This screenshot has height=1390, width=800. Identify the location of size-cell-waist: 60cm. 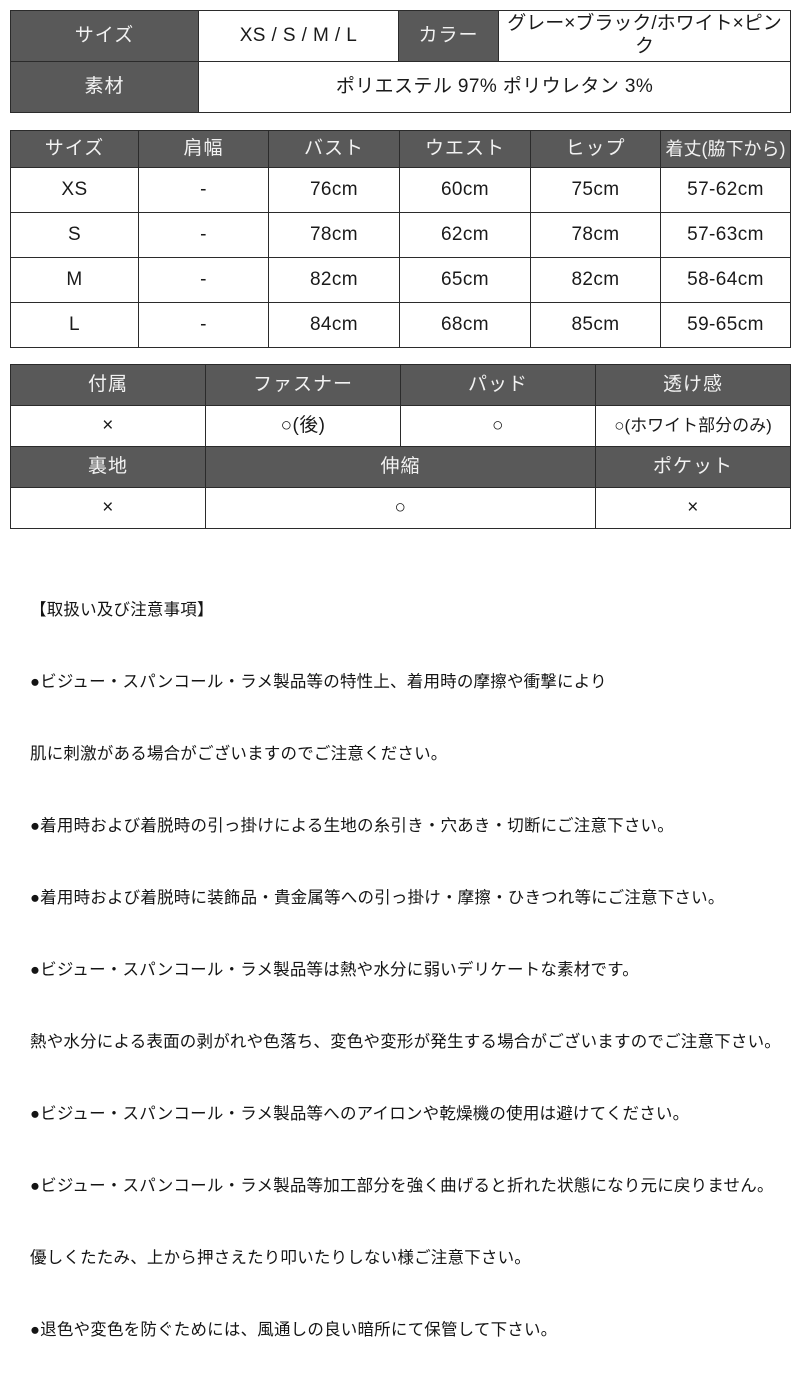
(465, 190).